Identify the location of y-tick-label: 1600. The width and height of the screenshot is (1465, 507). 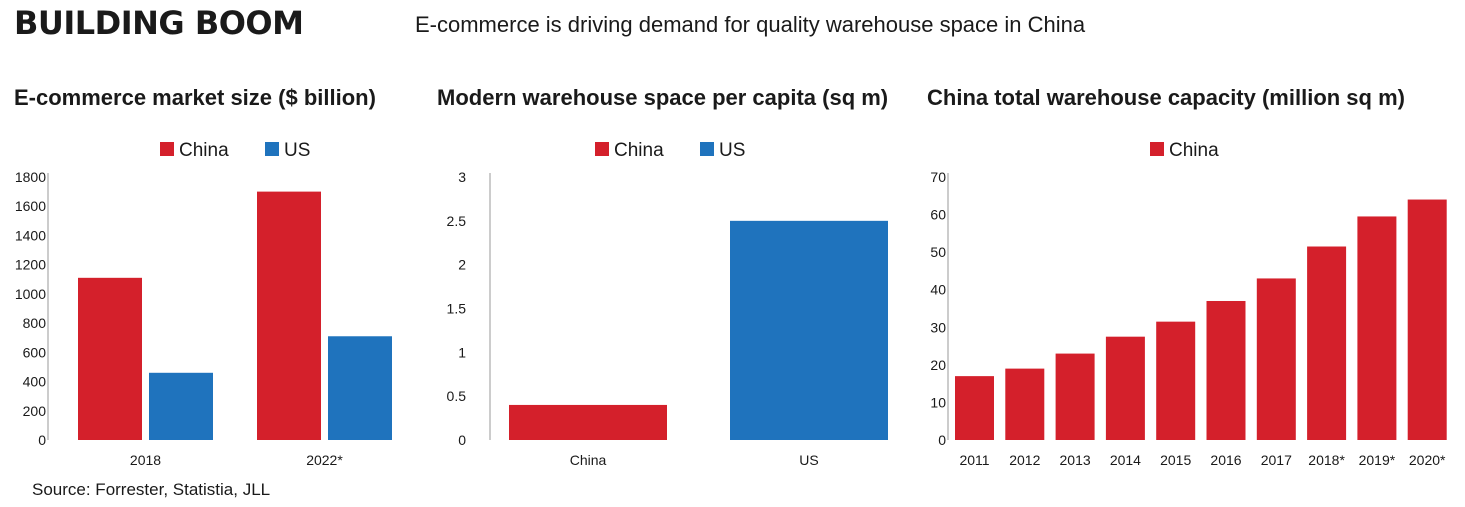
(30, 206).